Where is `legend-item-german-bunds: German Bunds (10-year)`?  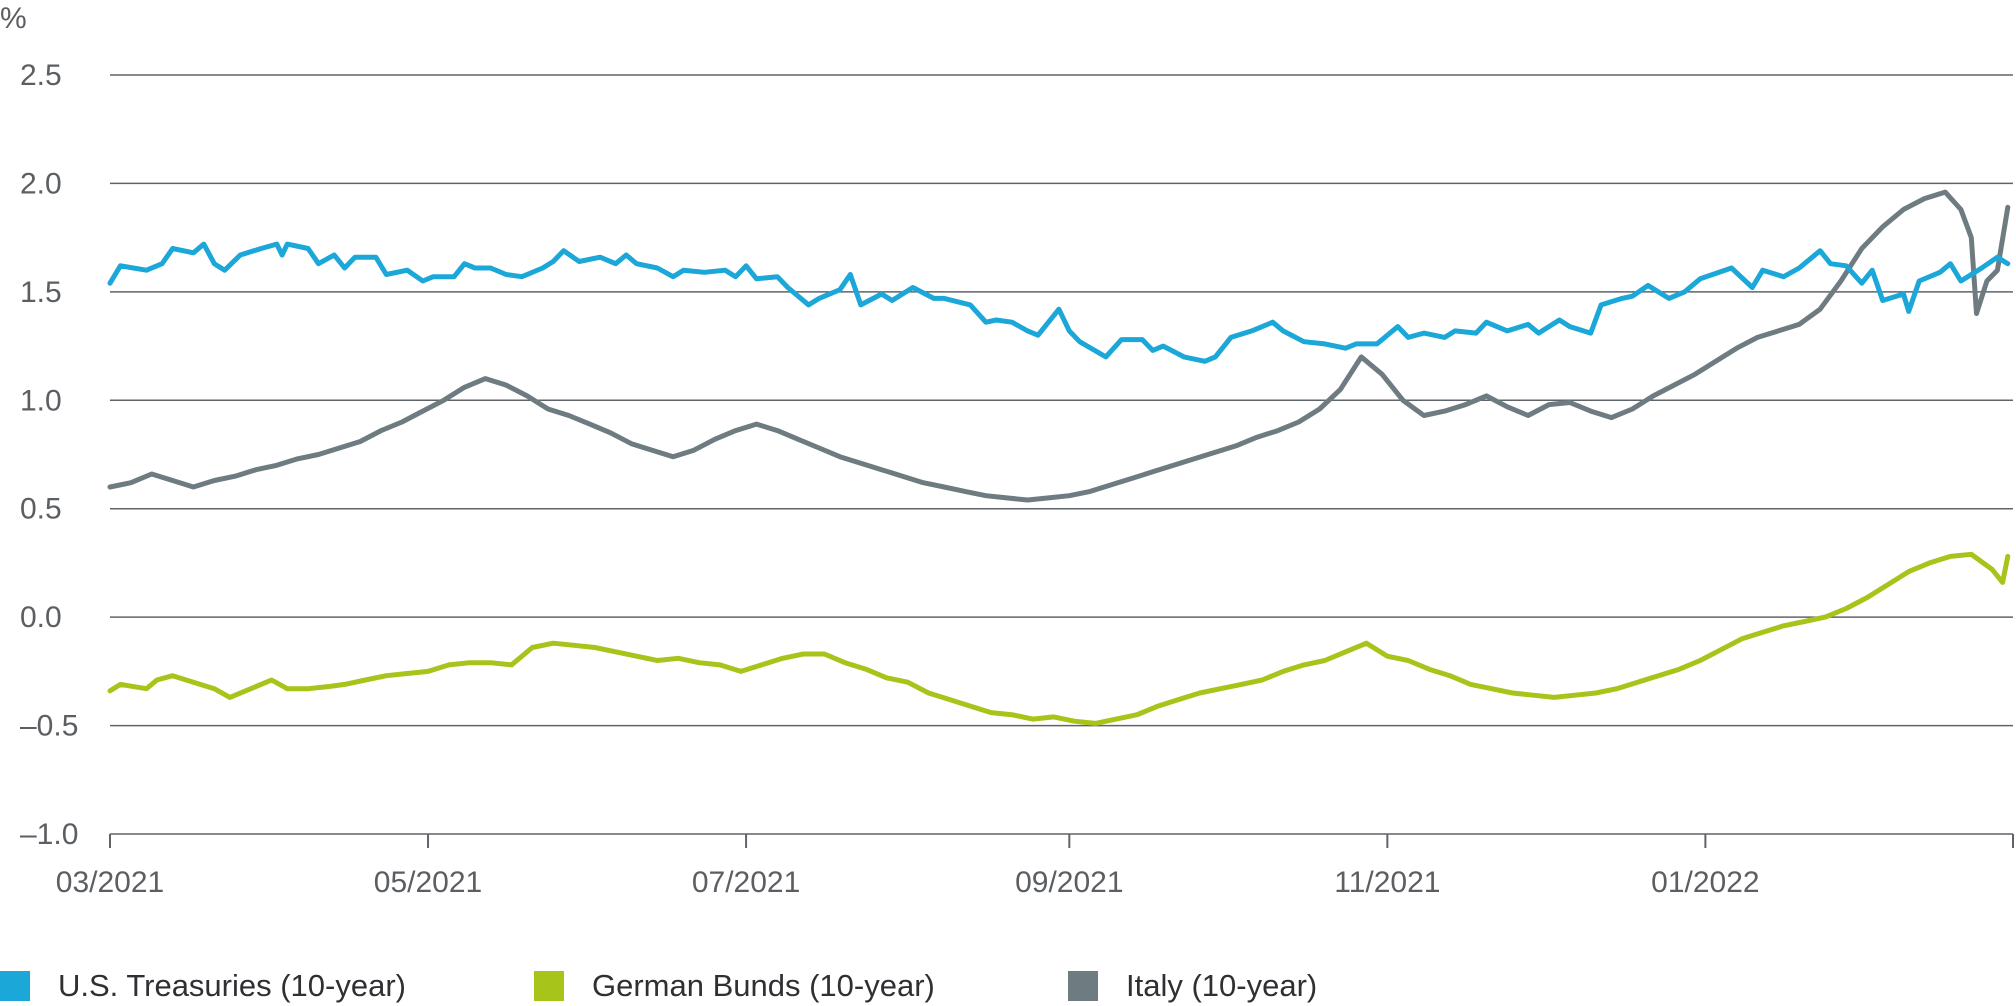 legend-item-german-bunds: German Bunds (10-year) is located at coordinates (734, 986).